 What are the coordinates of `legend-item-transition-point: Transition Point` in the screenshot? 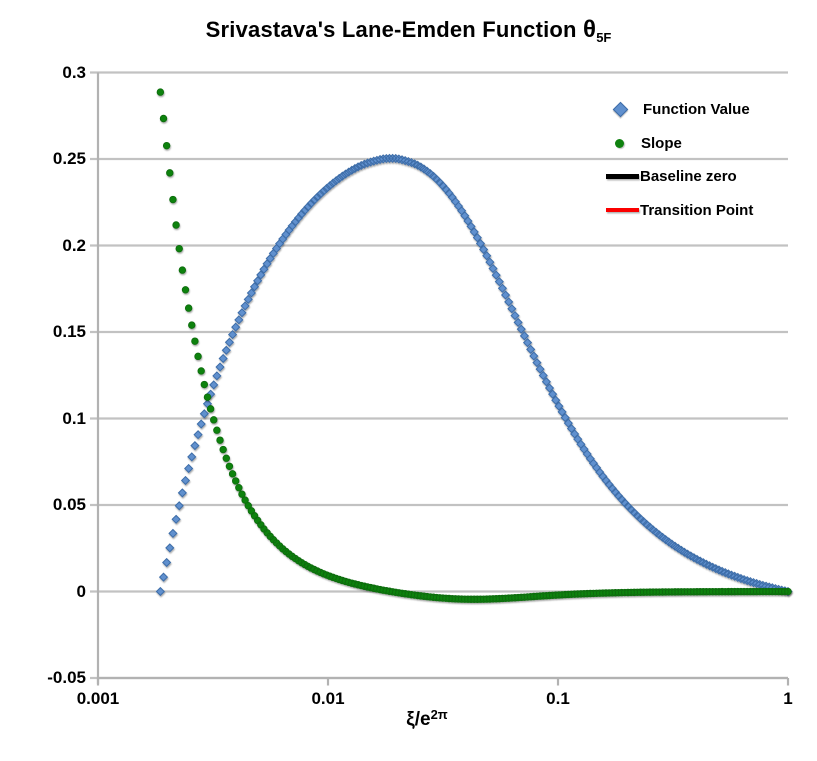 It's located at (679, 210).